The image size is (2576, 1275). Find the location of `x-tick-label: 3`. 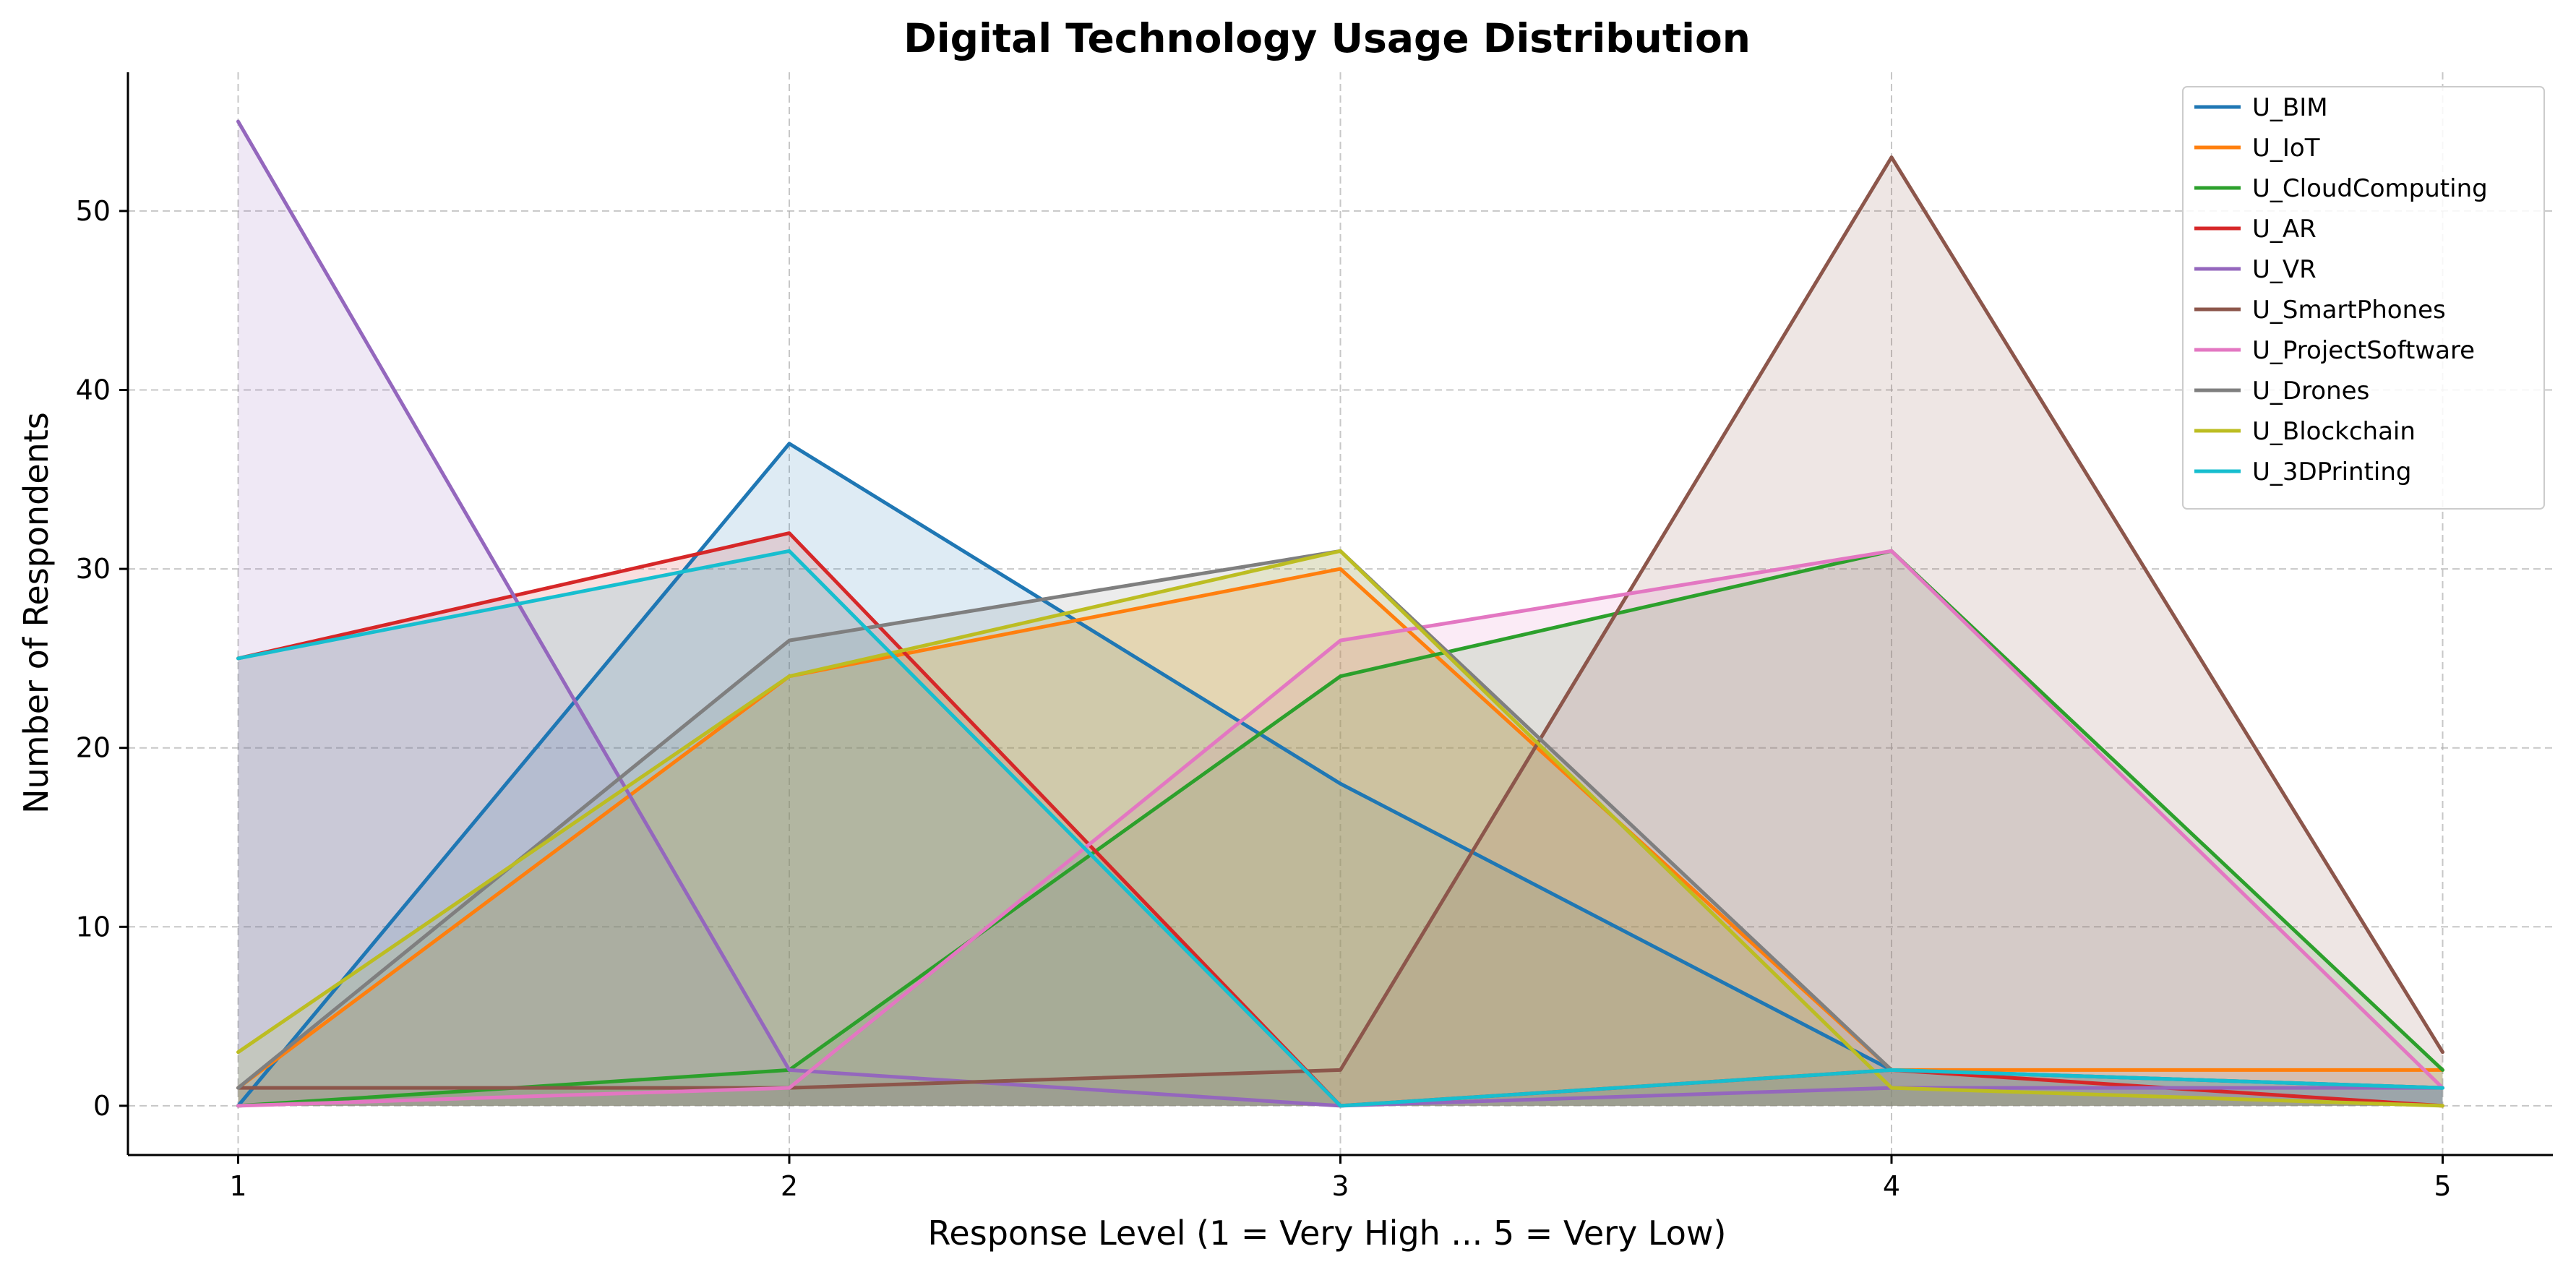

x-tick-label: 3 is located at coordinates (1340, 1186).